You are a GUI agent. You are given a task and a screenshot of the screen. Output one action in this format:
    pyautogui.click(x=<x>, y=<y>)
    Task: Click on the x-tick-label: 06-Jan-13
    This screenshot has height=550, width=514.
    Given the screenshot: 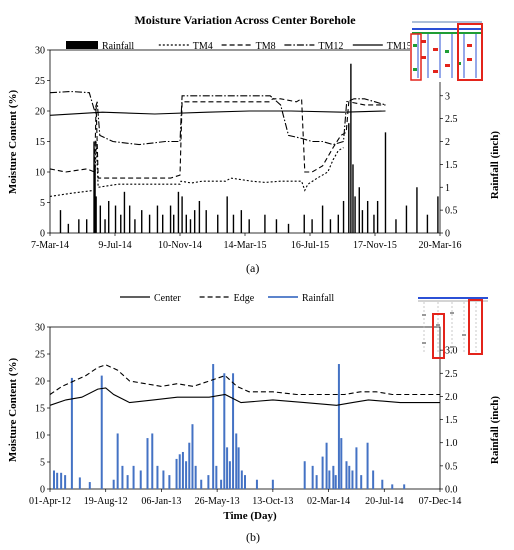 What is the action you would take?
    pyautogui.click(x=161, y=501)
    